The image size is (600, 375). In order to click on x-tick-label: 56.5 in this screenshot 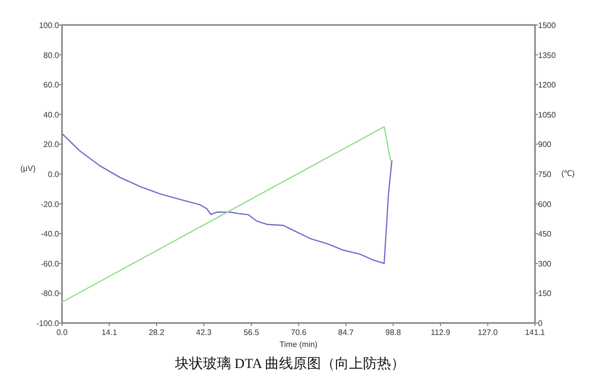, I will do `click(252, 332)`.